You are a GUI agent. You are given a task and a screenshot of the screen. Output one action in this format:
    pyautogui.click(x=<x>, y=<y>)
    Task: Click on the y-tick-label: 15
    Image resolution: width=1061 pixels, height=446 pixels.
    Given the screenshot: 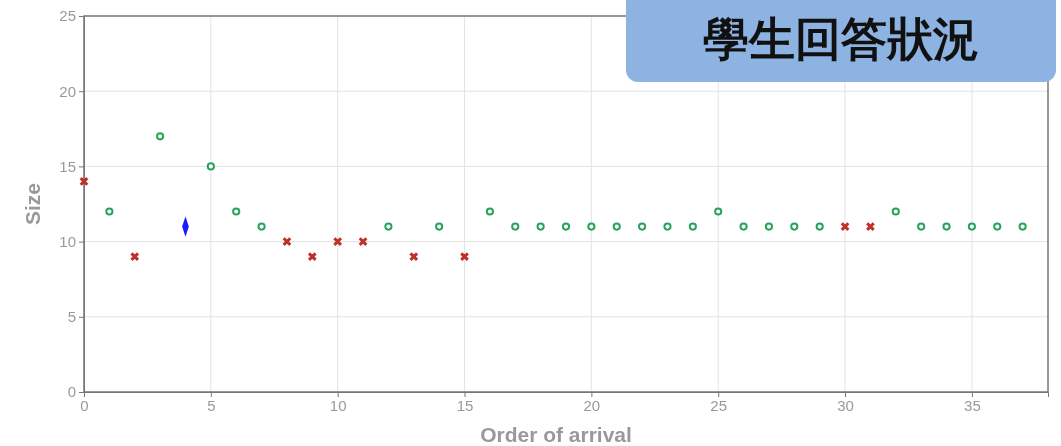 What is the action you would take?
    pyautogui.click(x=67, y=166)
    